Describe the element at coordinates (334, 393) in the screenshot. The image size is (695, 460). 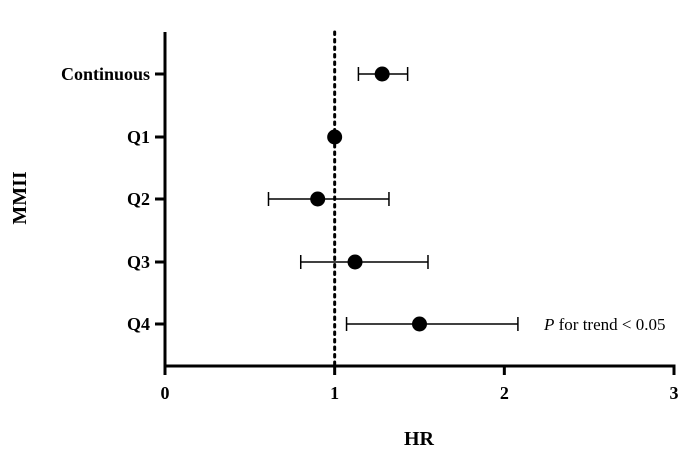
I see `x-tick-label: 1` at that location.